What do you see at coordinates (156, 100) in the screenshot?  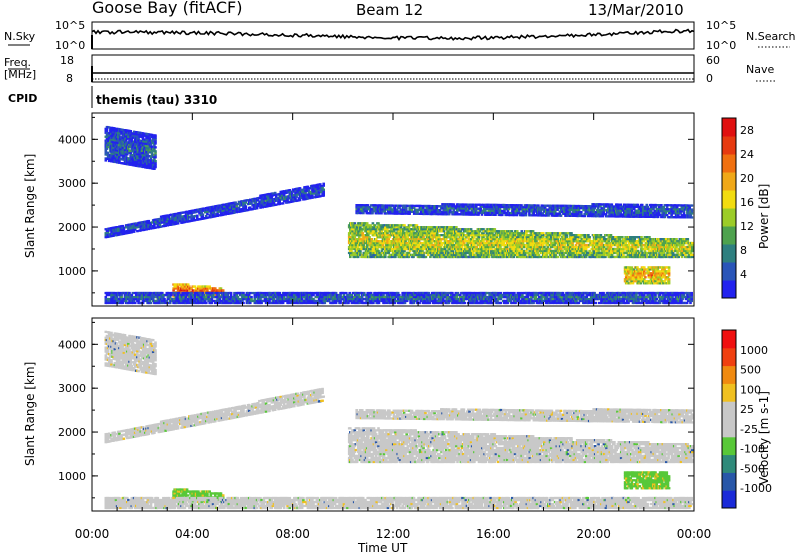 I see `cpid-value: themis (tau) 3310` at bounding box center [156, 100].